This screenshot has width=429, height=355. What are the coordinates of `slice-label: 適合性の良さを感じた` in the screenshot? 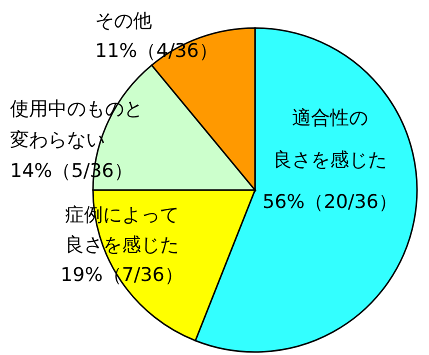 It's located at (330, 139).